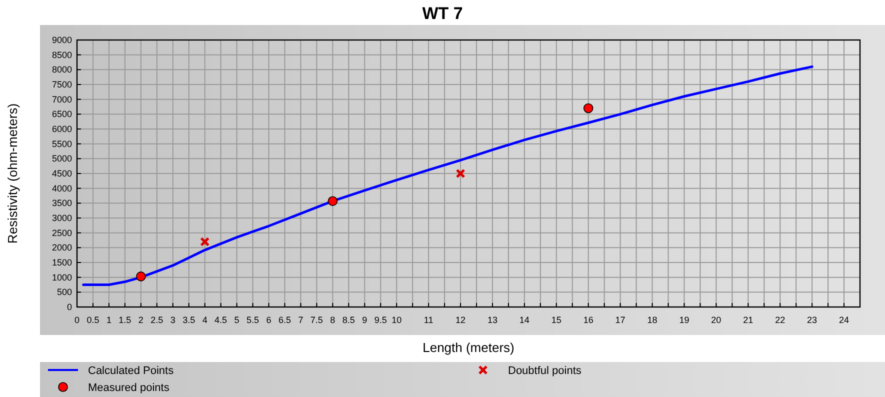  I want to click on x-tick-label: 0, so click(77, 320).